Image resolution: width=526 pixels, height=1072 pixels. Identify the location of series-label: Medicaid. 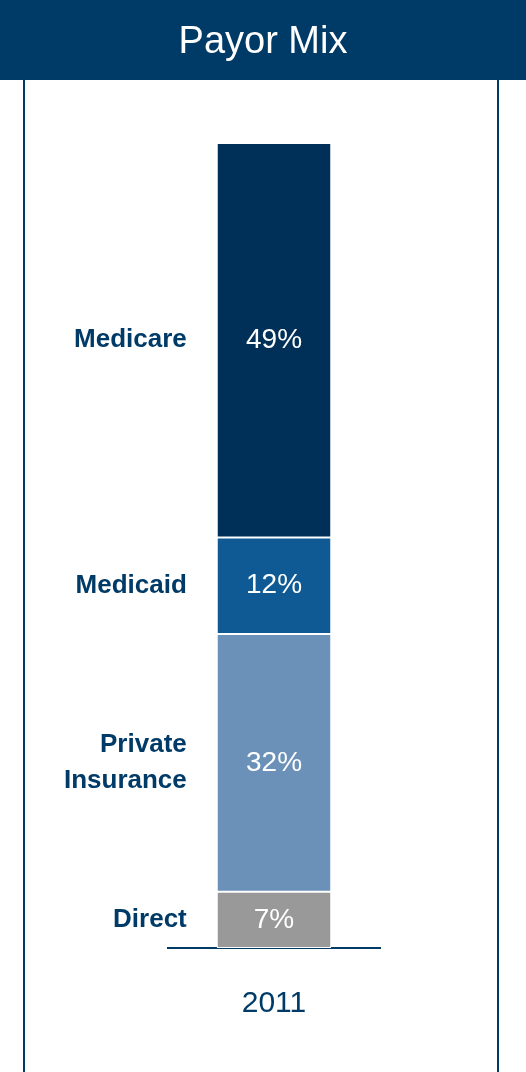
(131, 583).